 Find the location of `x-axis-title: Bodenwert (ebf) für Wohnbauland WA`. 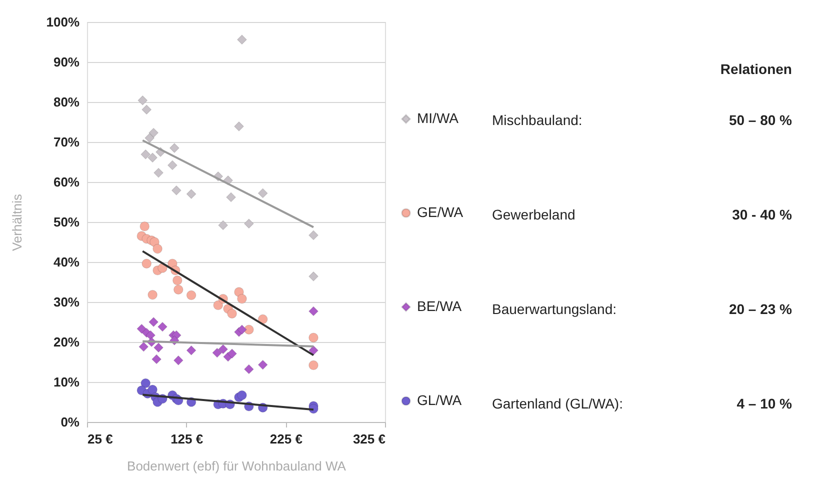

x-axis-title: Bodenwert (ebf) für Wohnbauland WA is located at coordinates (236, 466).